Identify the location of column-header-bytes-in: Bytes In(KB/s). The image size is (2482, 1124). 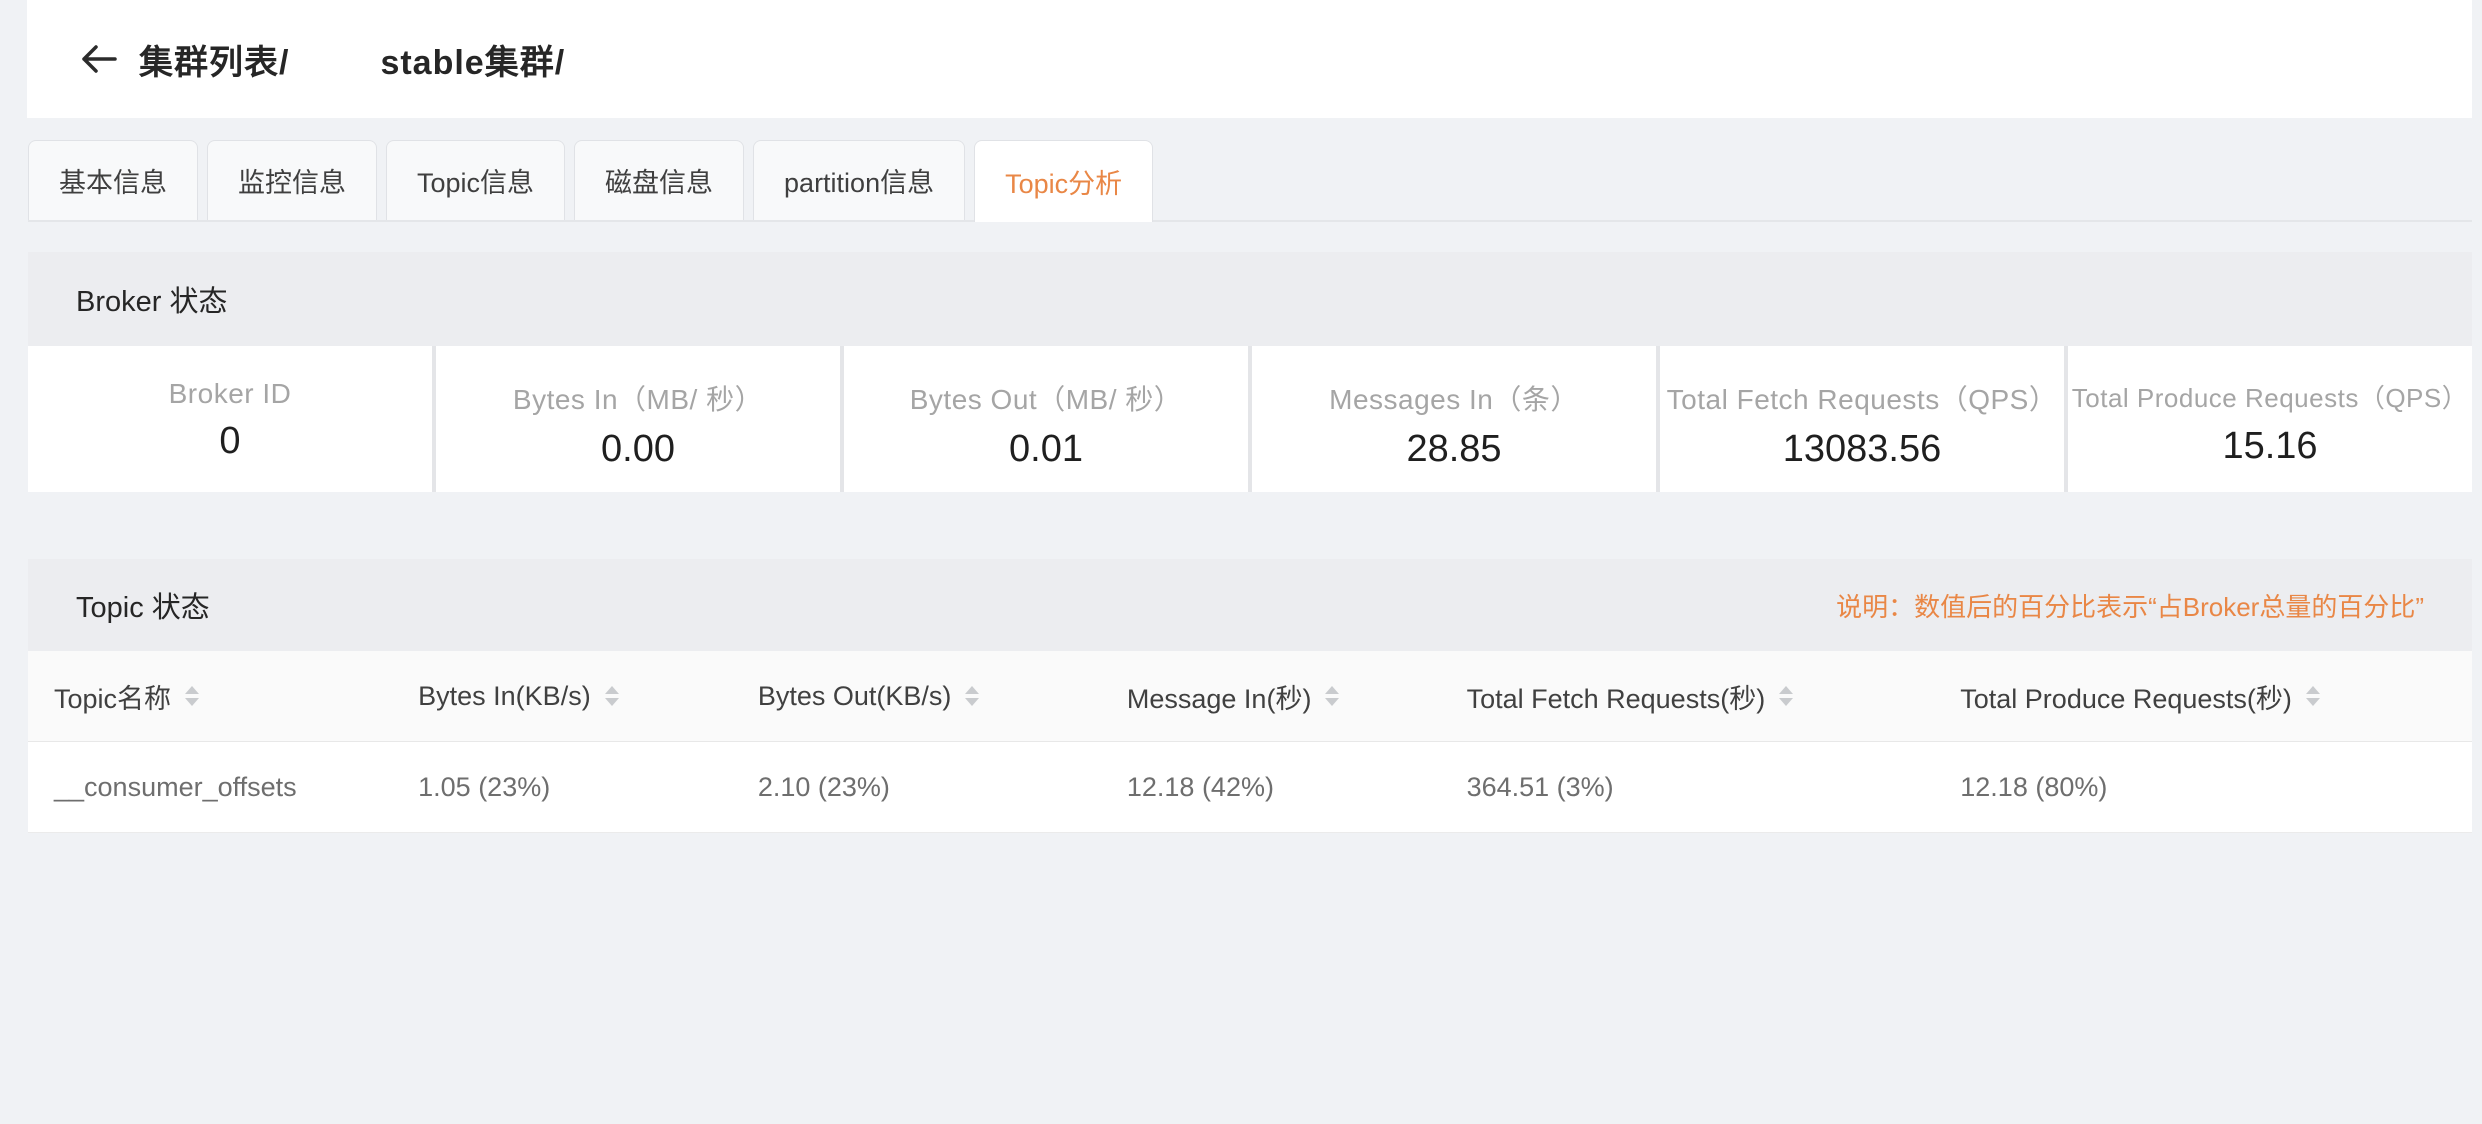
(562, 696).